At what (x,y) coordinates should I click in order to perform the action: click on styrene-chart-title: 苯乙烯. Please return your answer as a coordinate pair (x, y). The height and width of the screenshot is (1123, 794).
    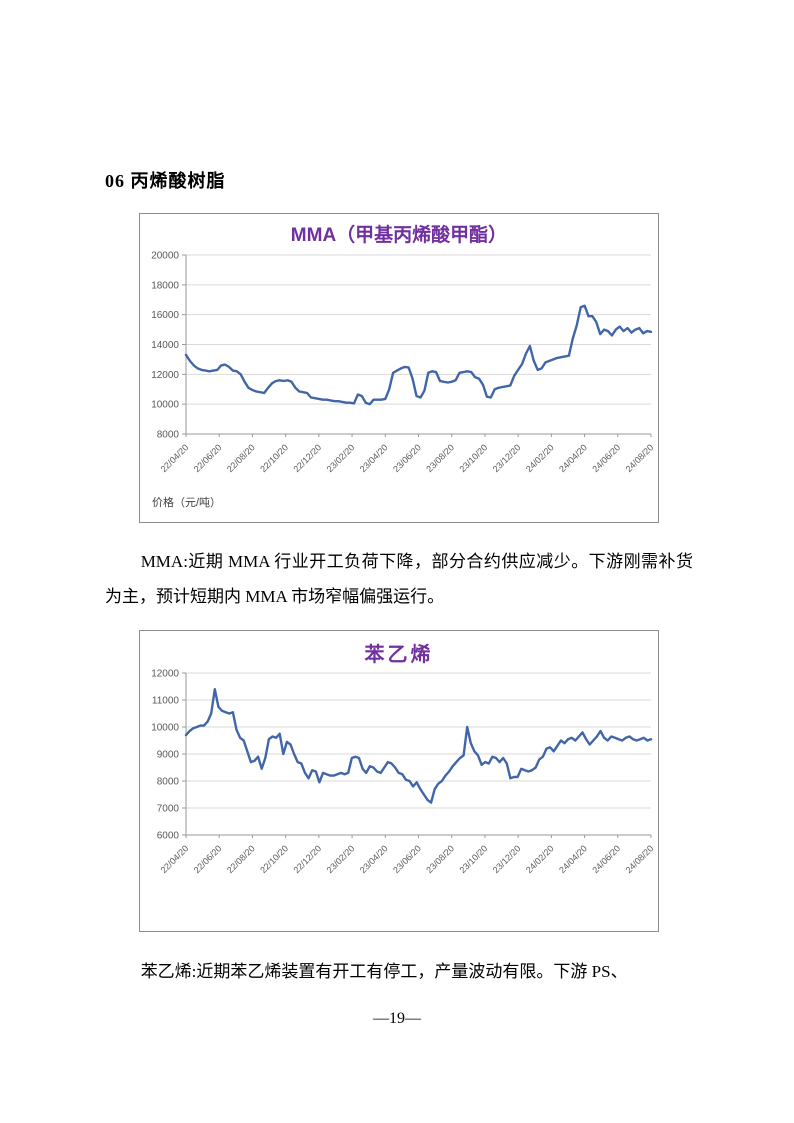
    Looking at the image, I should click on (399, 655).